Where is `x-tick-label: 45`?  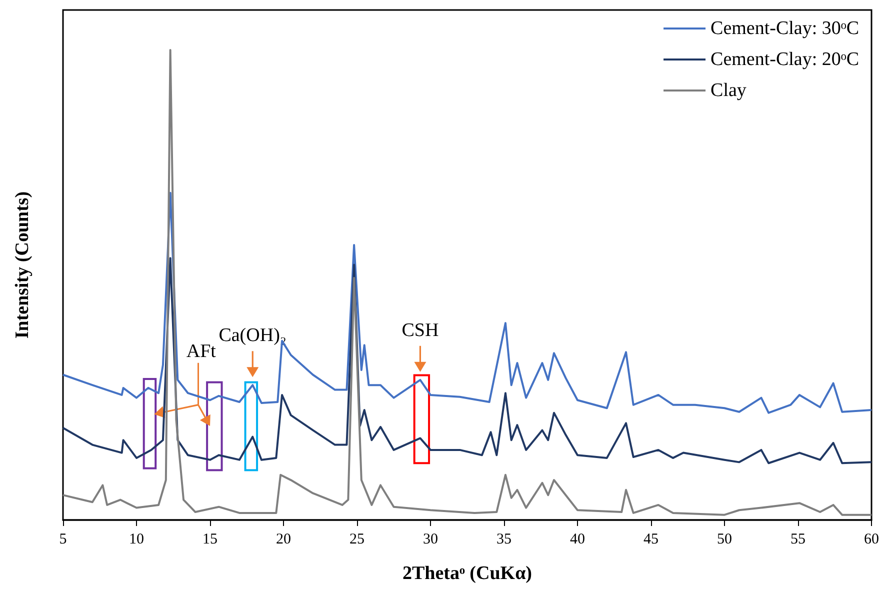 x-tick-label: 45 is located at coordinates (651, 540).